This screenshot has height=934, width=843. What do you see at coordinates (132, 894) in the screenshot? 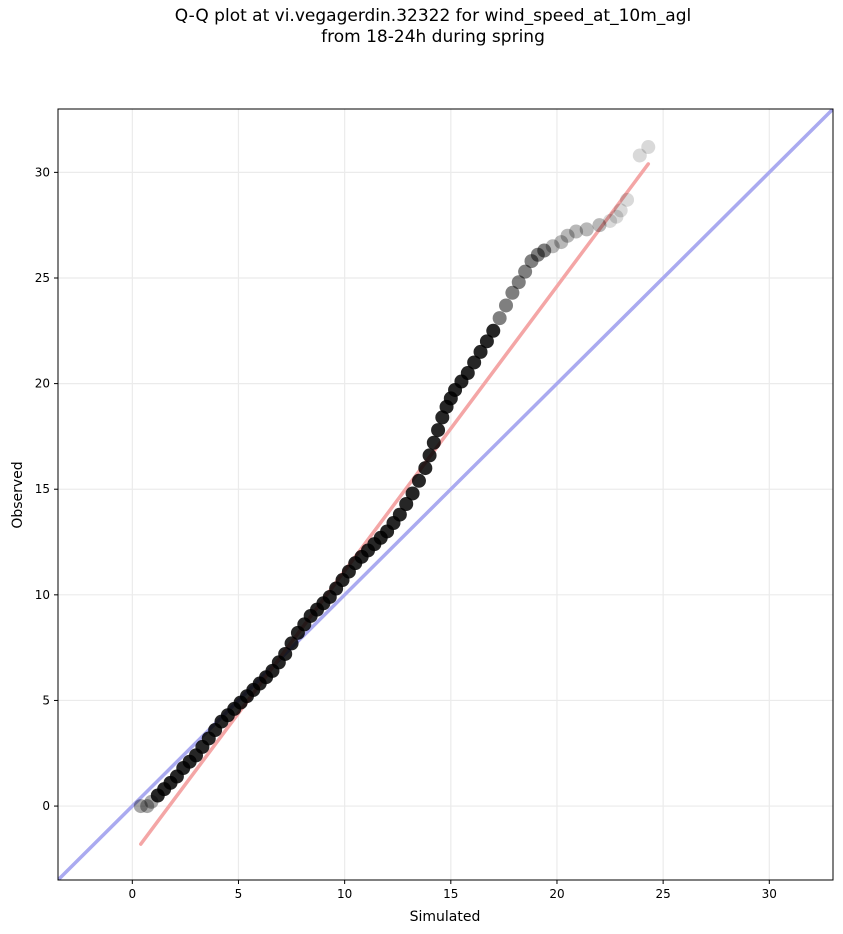
I see `x-tick-label: 0` at bounding box center [132, 894].